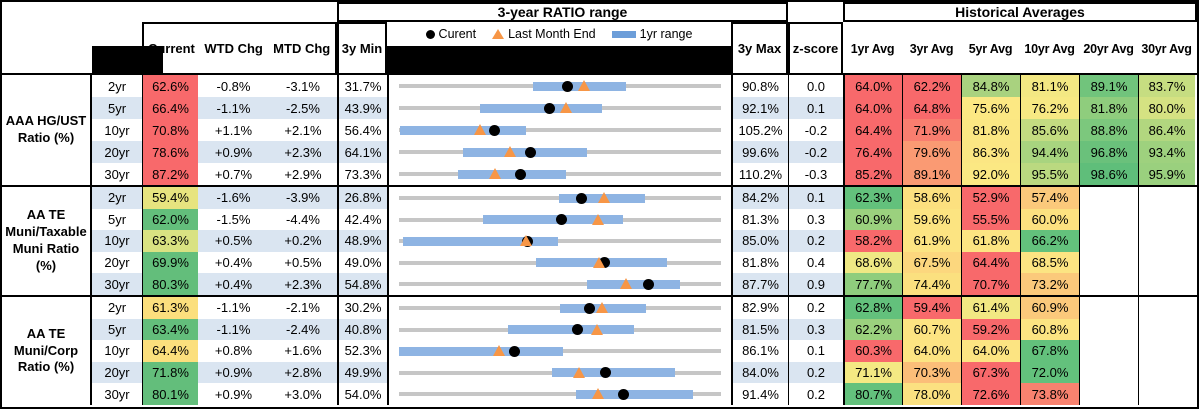 This screenshot has width=1199, height=409. I want to click on three-year-max-cell: 90.8%, so click(759, 86).